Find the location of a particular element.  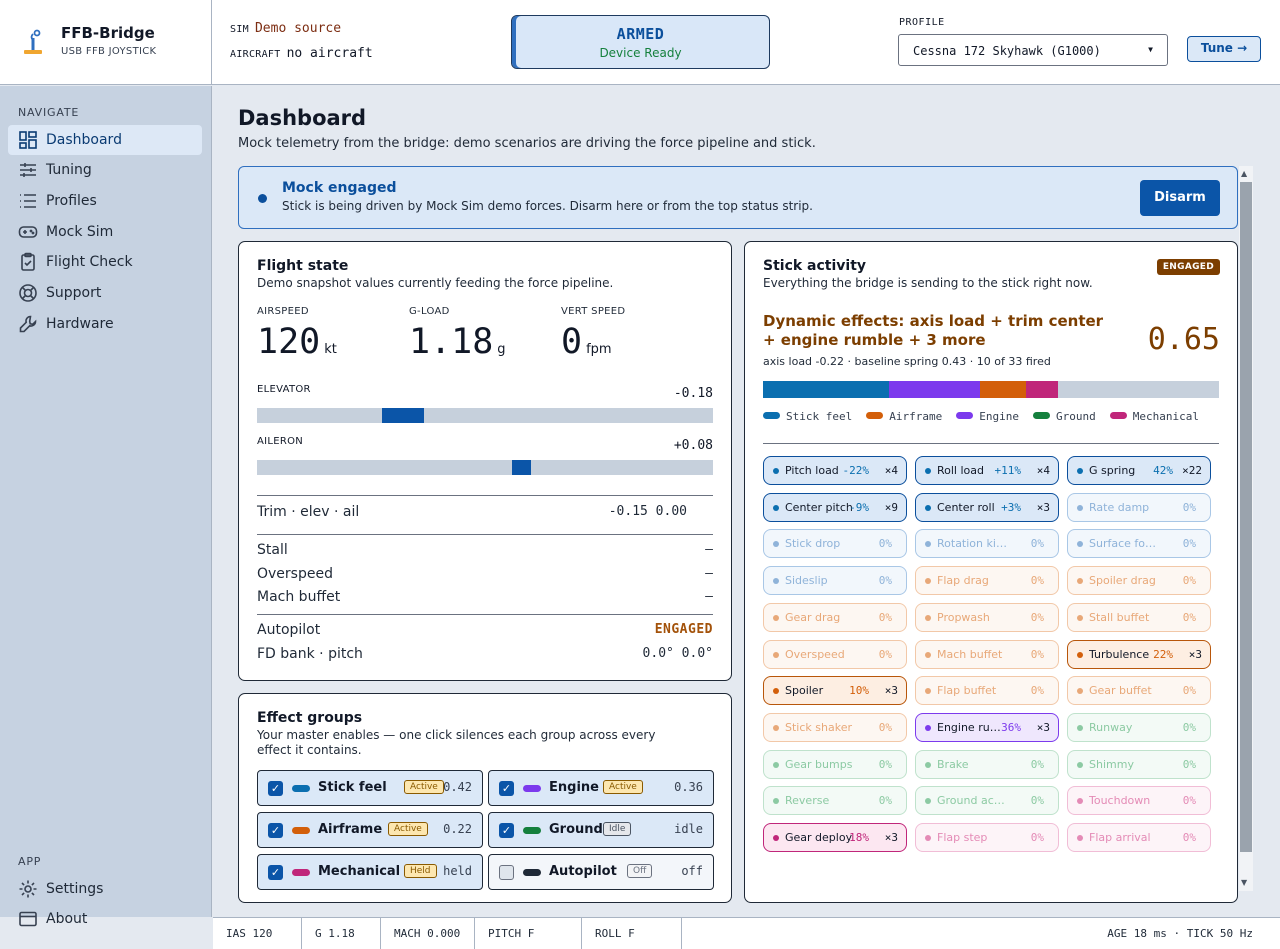

effect-chip-touchdown: Touchdown 0% is located at coordinates (1139, 801).